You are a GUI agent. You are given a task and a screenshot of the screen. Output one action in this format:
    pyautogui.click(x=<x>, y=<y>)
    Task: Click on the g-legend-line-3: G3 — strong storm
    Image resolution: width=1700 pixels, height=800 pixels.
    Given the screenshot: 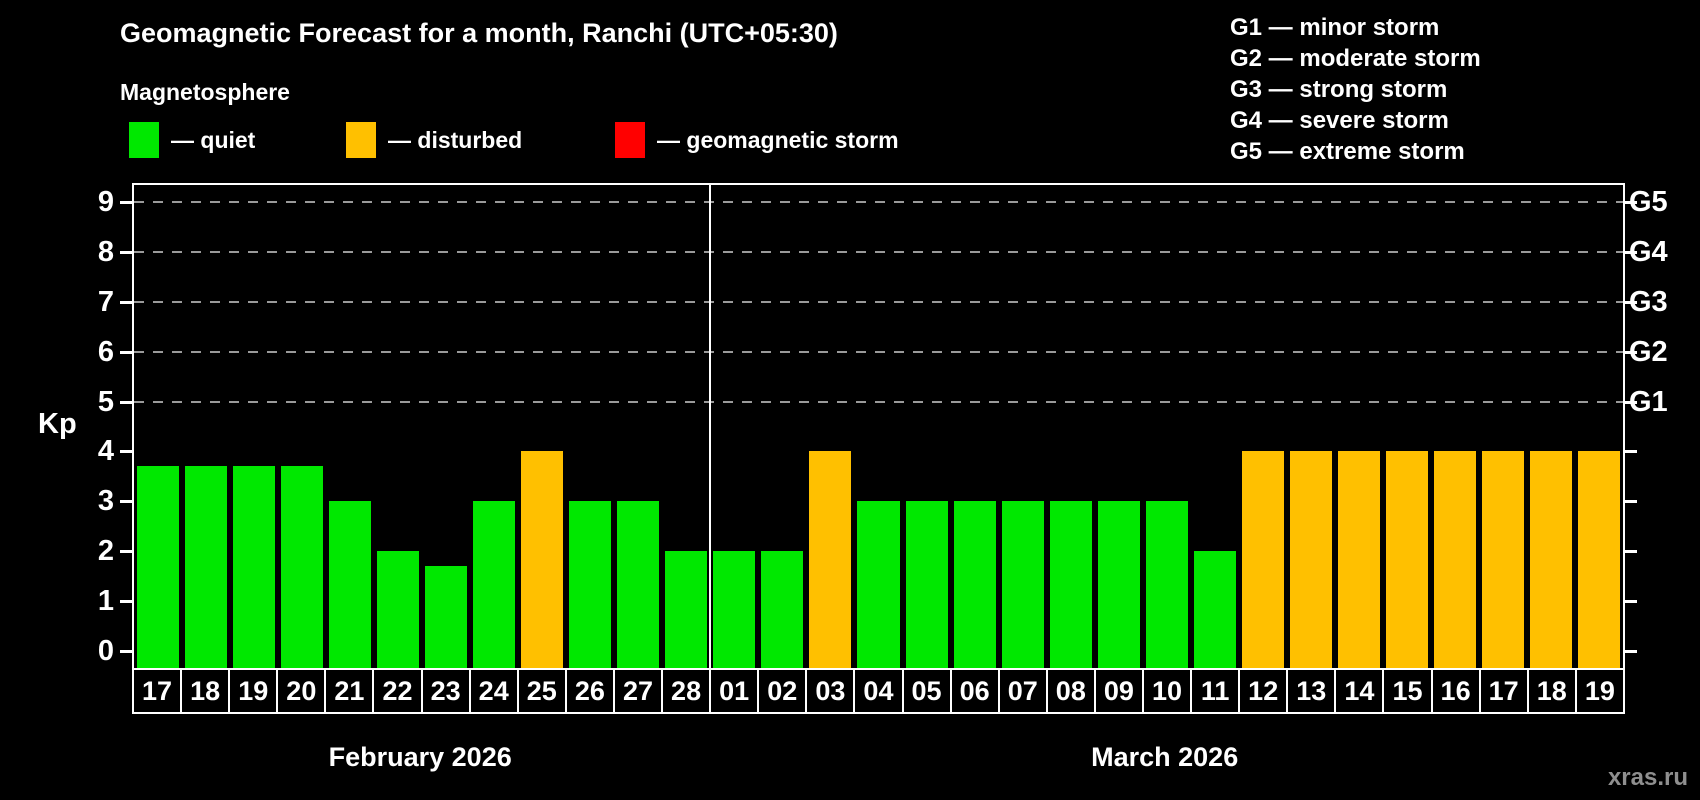 What is the action you would take?
    pyautogui.click(x=1339, y=89)
    